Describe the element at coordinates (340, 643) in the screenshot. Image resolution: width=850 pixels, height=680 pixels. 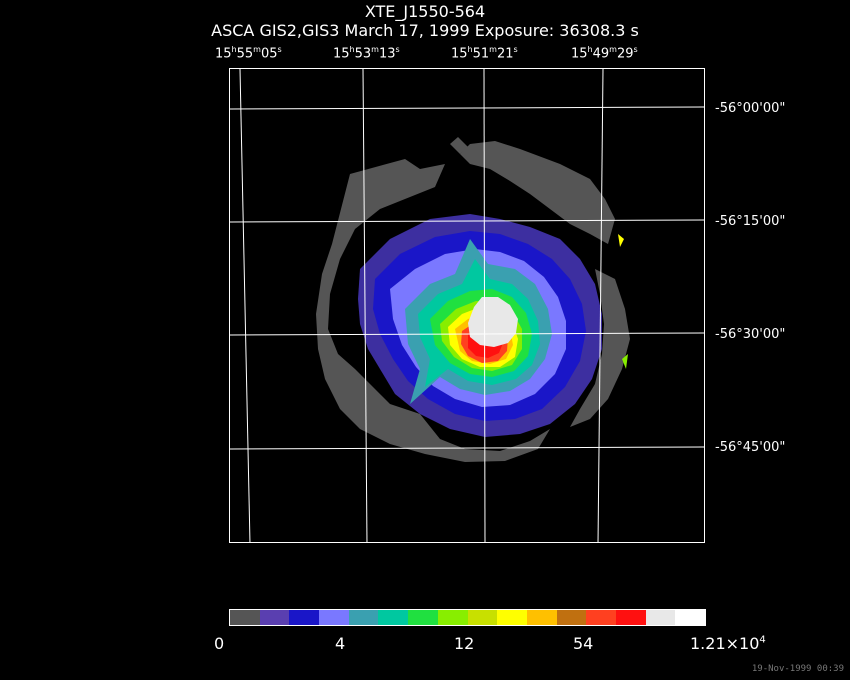
I see `colorbar-tick-4: 4` at that location.